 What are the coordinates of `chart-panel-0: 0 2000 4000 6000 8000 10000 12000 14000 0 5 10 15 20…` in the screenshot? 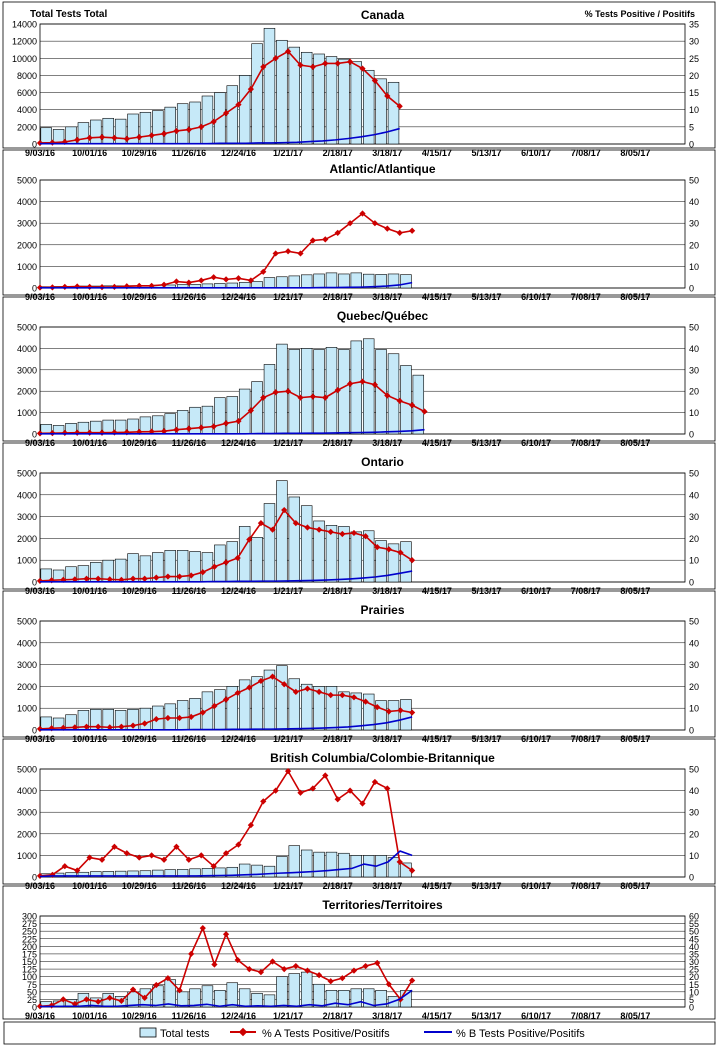 It's located at (359, 79).